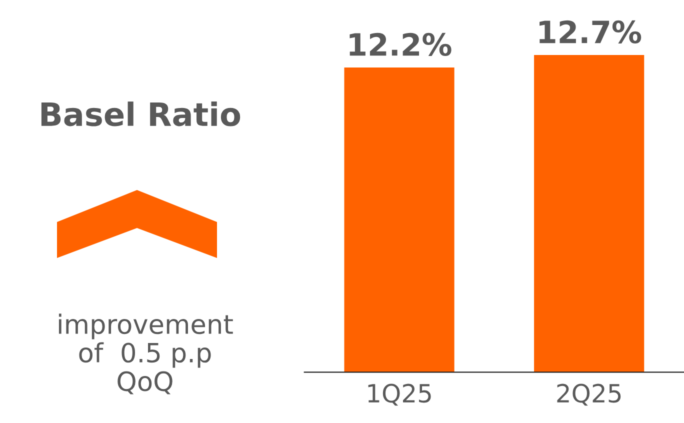 This screenshot has height=423, width=684. I want to click on x-tick-label: 1Q25, so click(399, 395).